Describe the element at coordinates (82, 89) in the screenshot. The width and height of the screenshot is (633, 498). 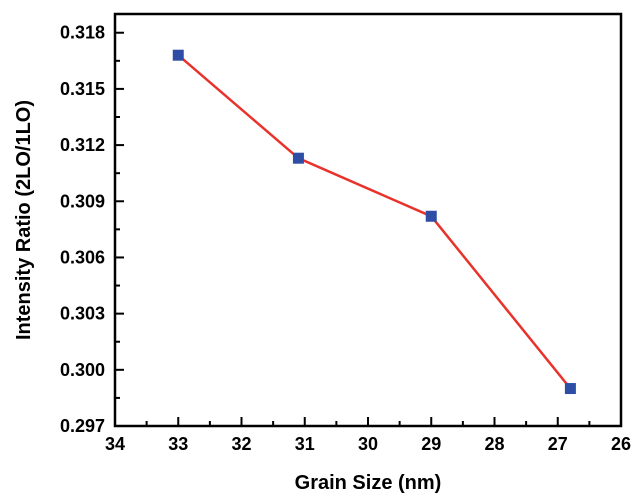
I see `y-tick-label: 0.315` at that location.